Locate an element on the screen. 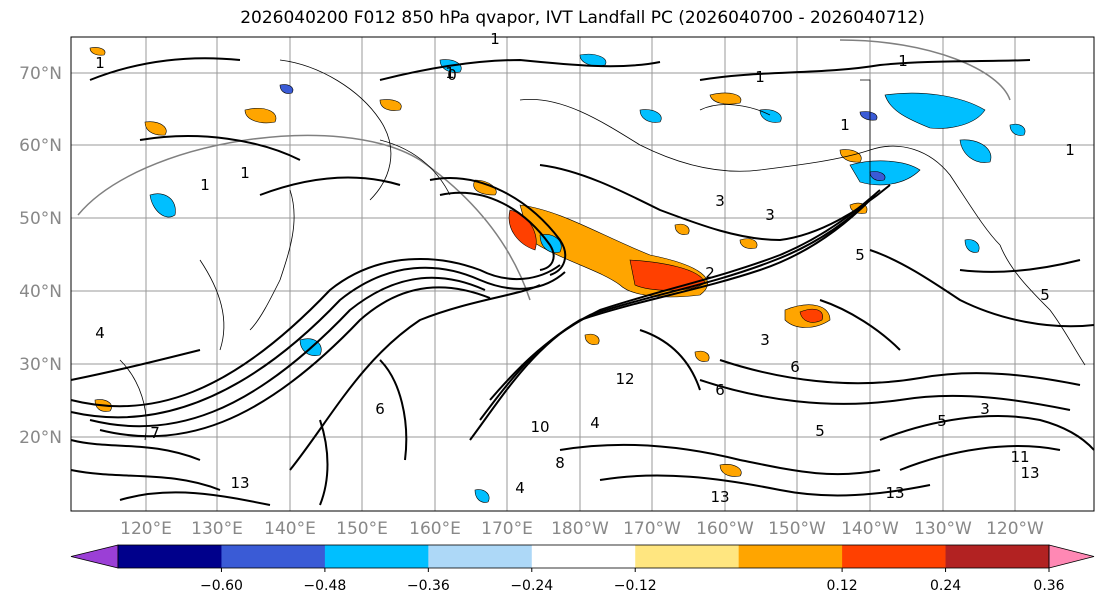 Image resolution: width=1105 pixels, height=604 pixels. lat-label: 70°N is located at coordinates (40, 74).